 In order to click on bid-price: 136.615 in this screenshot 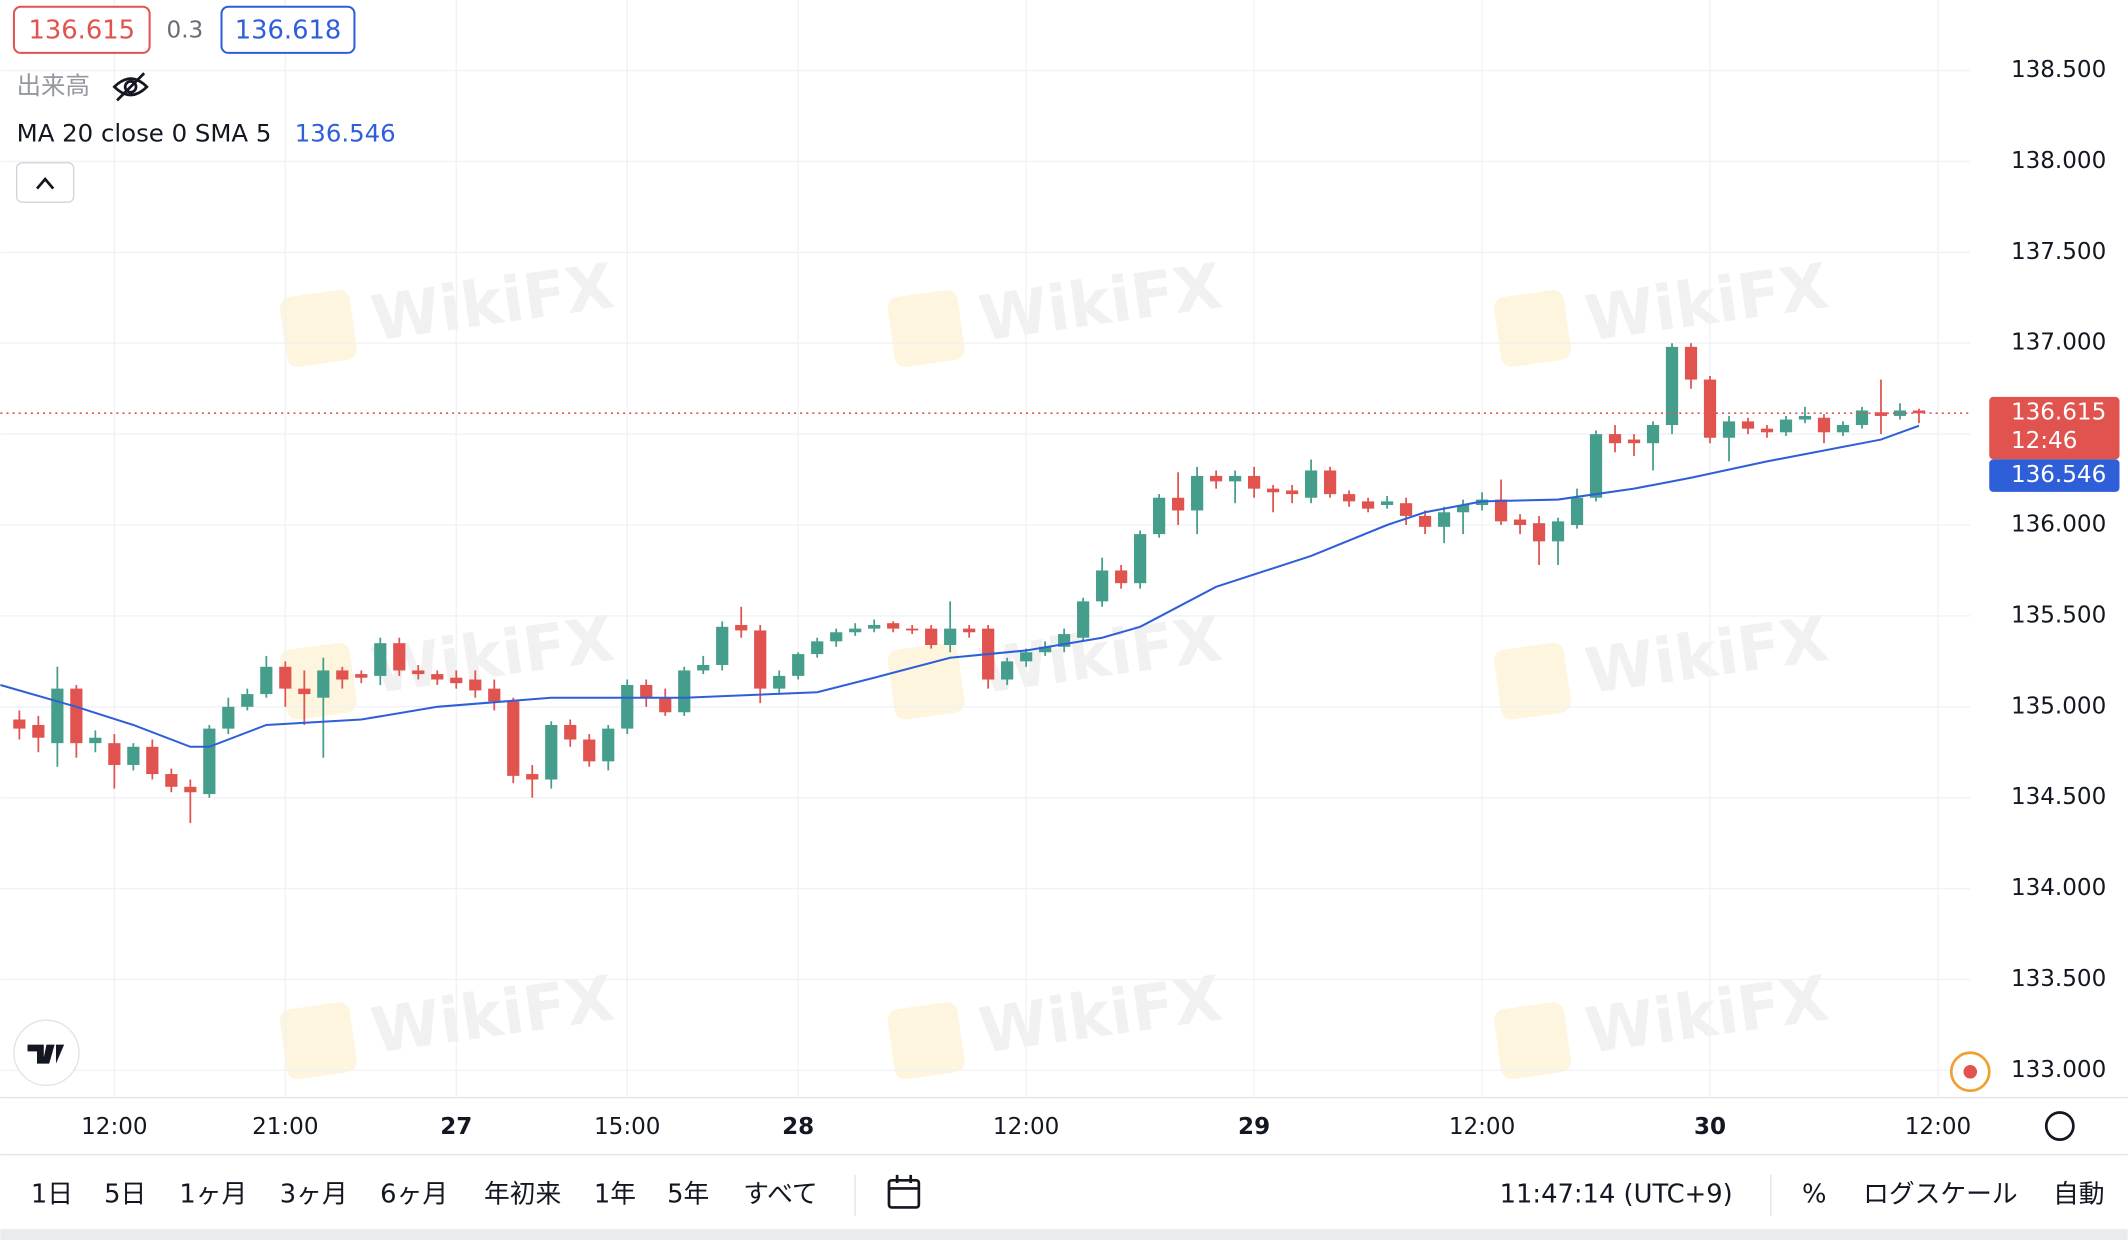, I will do `click(81, 31)`.